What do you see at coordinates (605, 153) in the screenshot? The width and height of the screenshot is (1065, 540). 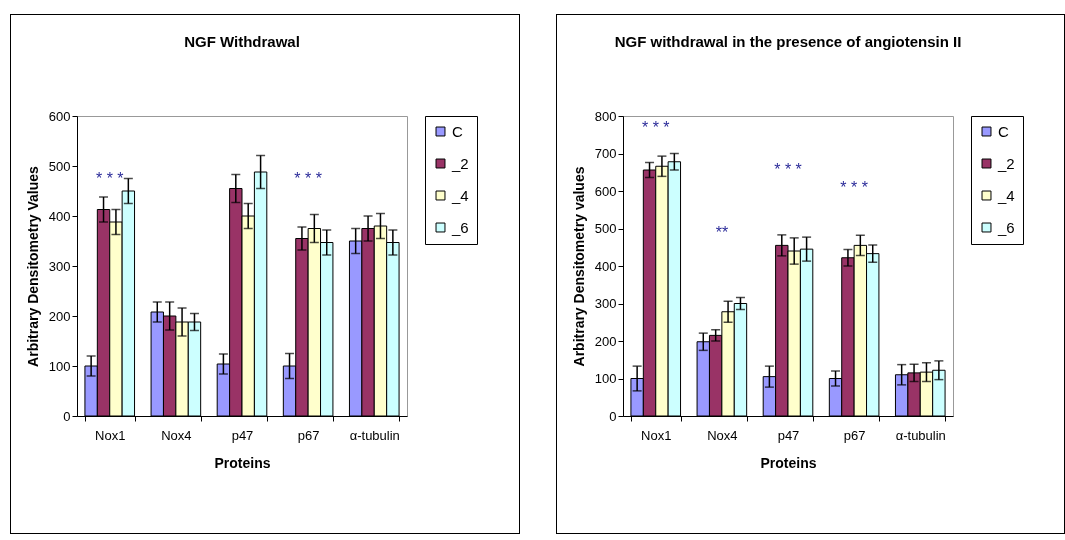 I see `y-tick-label: 700` at bounding box center [605, 153].